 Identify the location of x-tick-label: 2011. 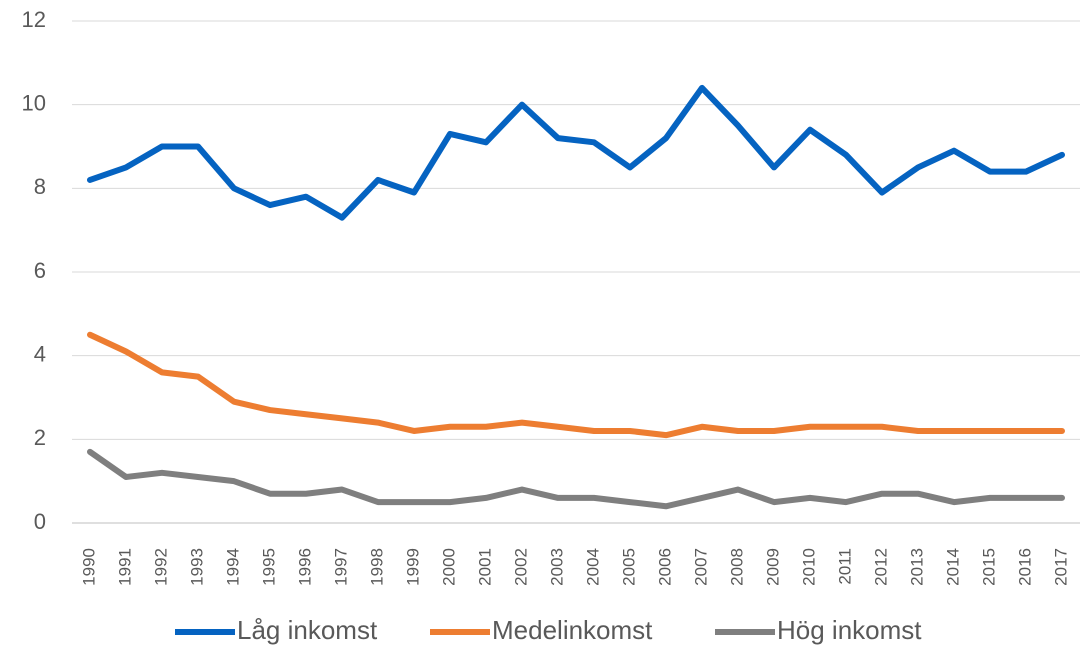
(844, 566).